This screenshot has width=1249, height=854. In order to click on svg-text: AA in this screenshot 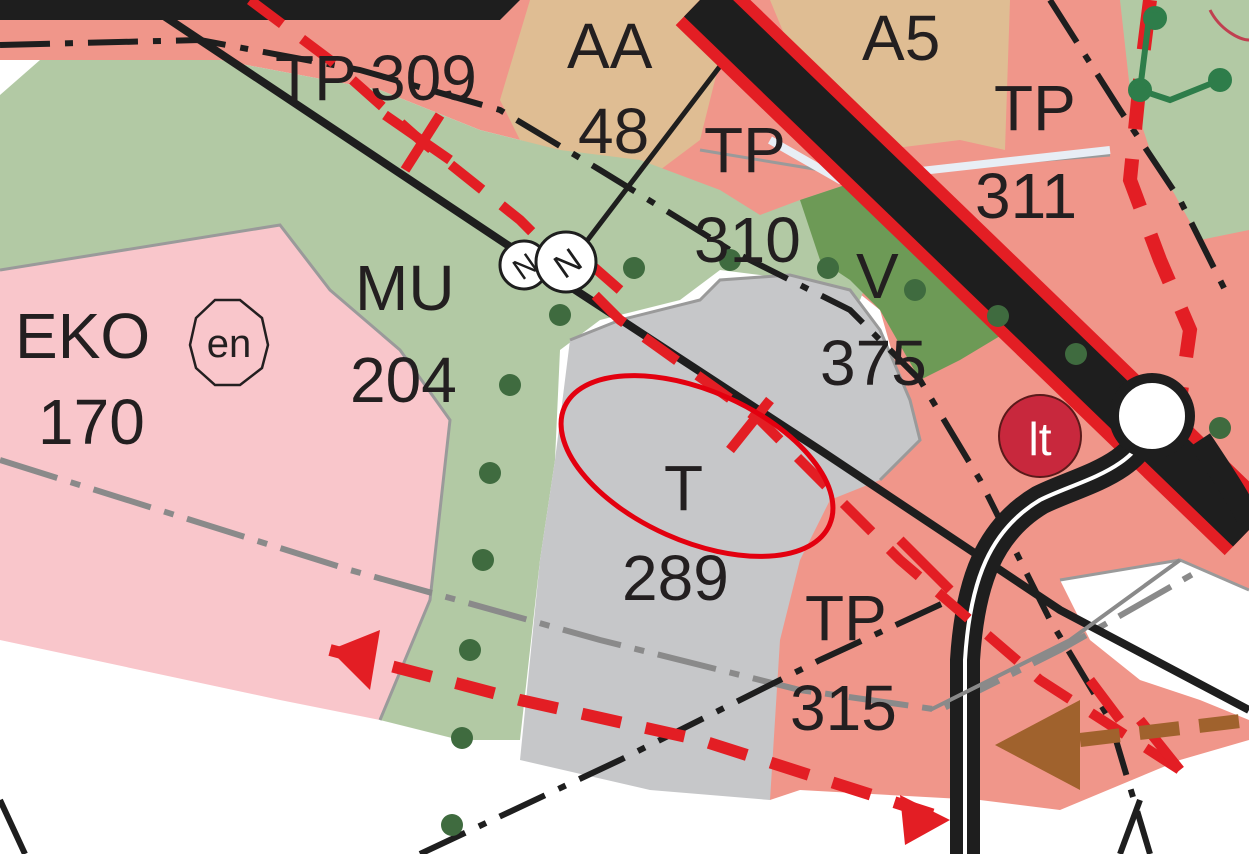, I will do `click(610, 46)`.